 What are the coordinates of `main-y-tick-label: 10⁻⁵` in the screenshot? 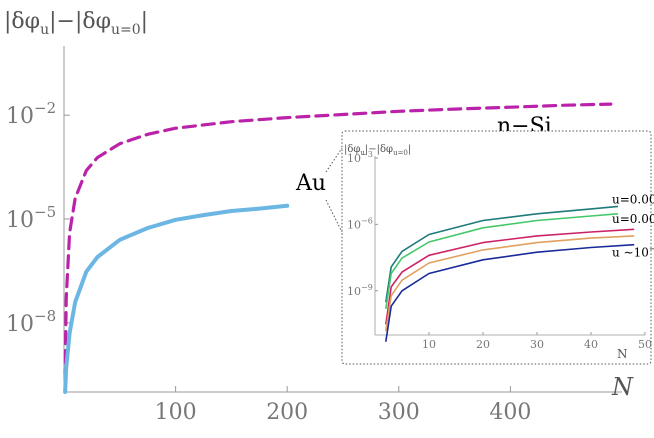 It's located at (31, 218).